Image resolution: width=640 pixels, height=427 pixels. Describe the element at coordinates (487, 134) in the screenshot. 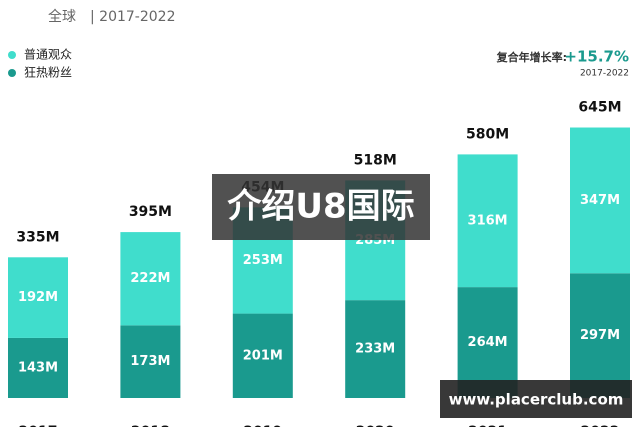

I see `total-label: 580M` at that location.